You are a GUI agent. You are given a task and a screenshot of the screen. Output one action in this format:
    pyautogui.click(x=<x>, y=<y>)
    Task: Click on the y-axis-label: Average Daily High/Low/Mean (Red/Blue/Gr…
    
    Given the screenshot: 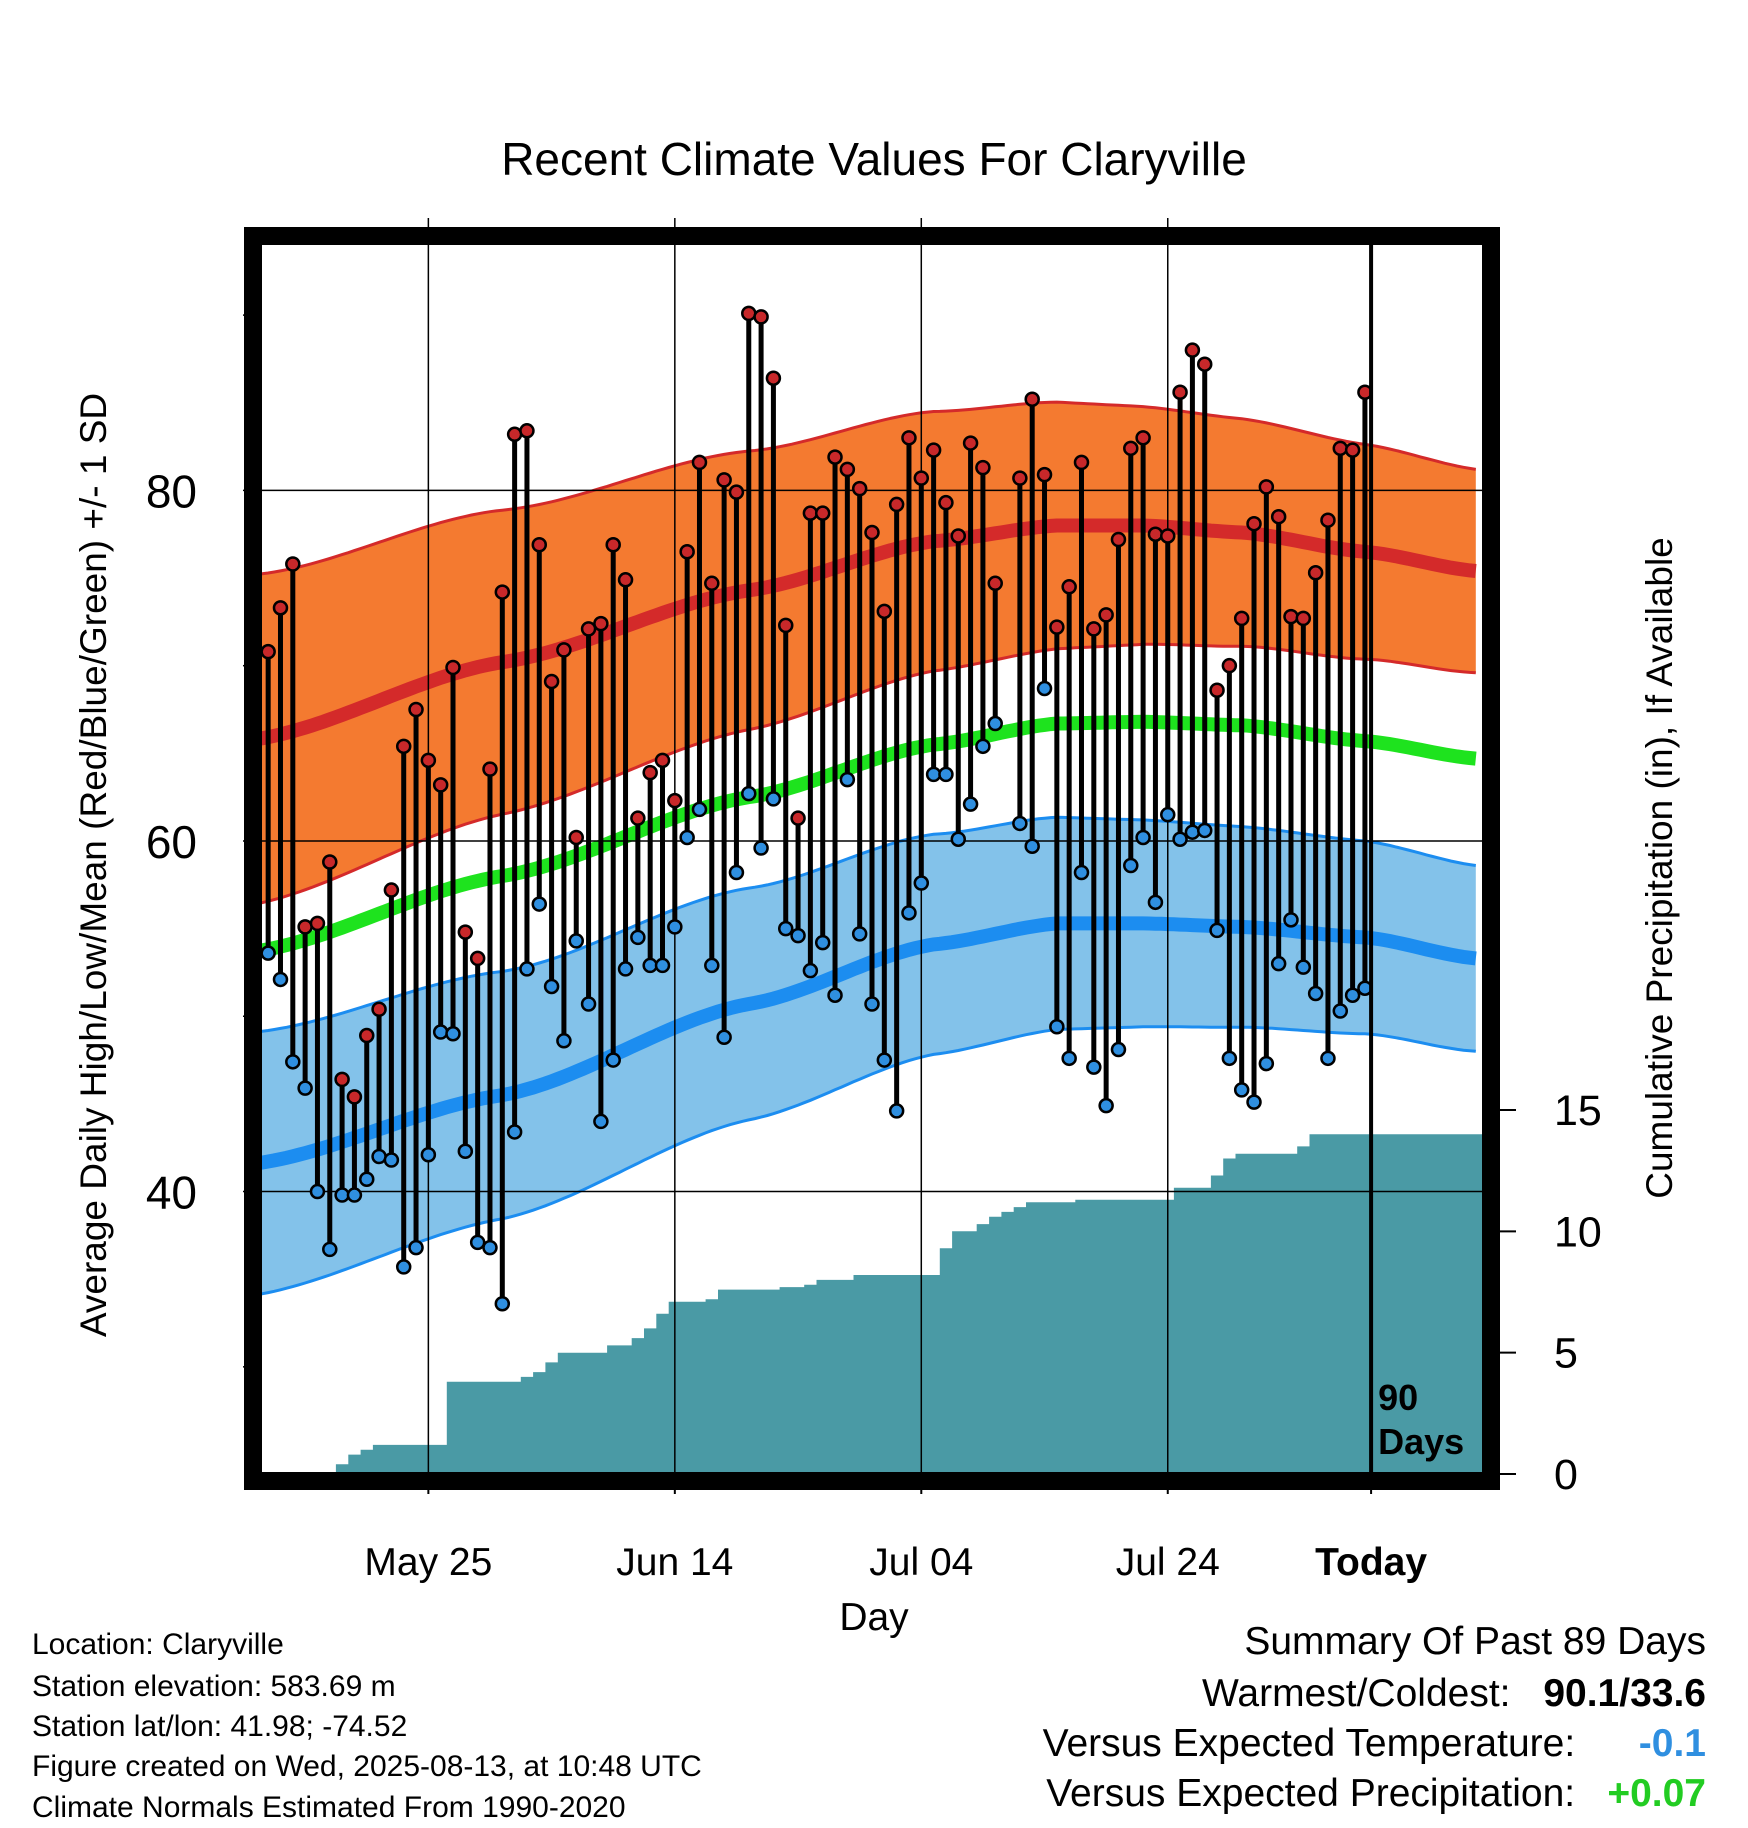 What is the action you would take?
    pyautogui.click(x=93, y=865)
    